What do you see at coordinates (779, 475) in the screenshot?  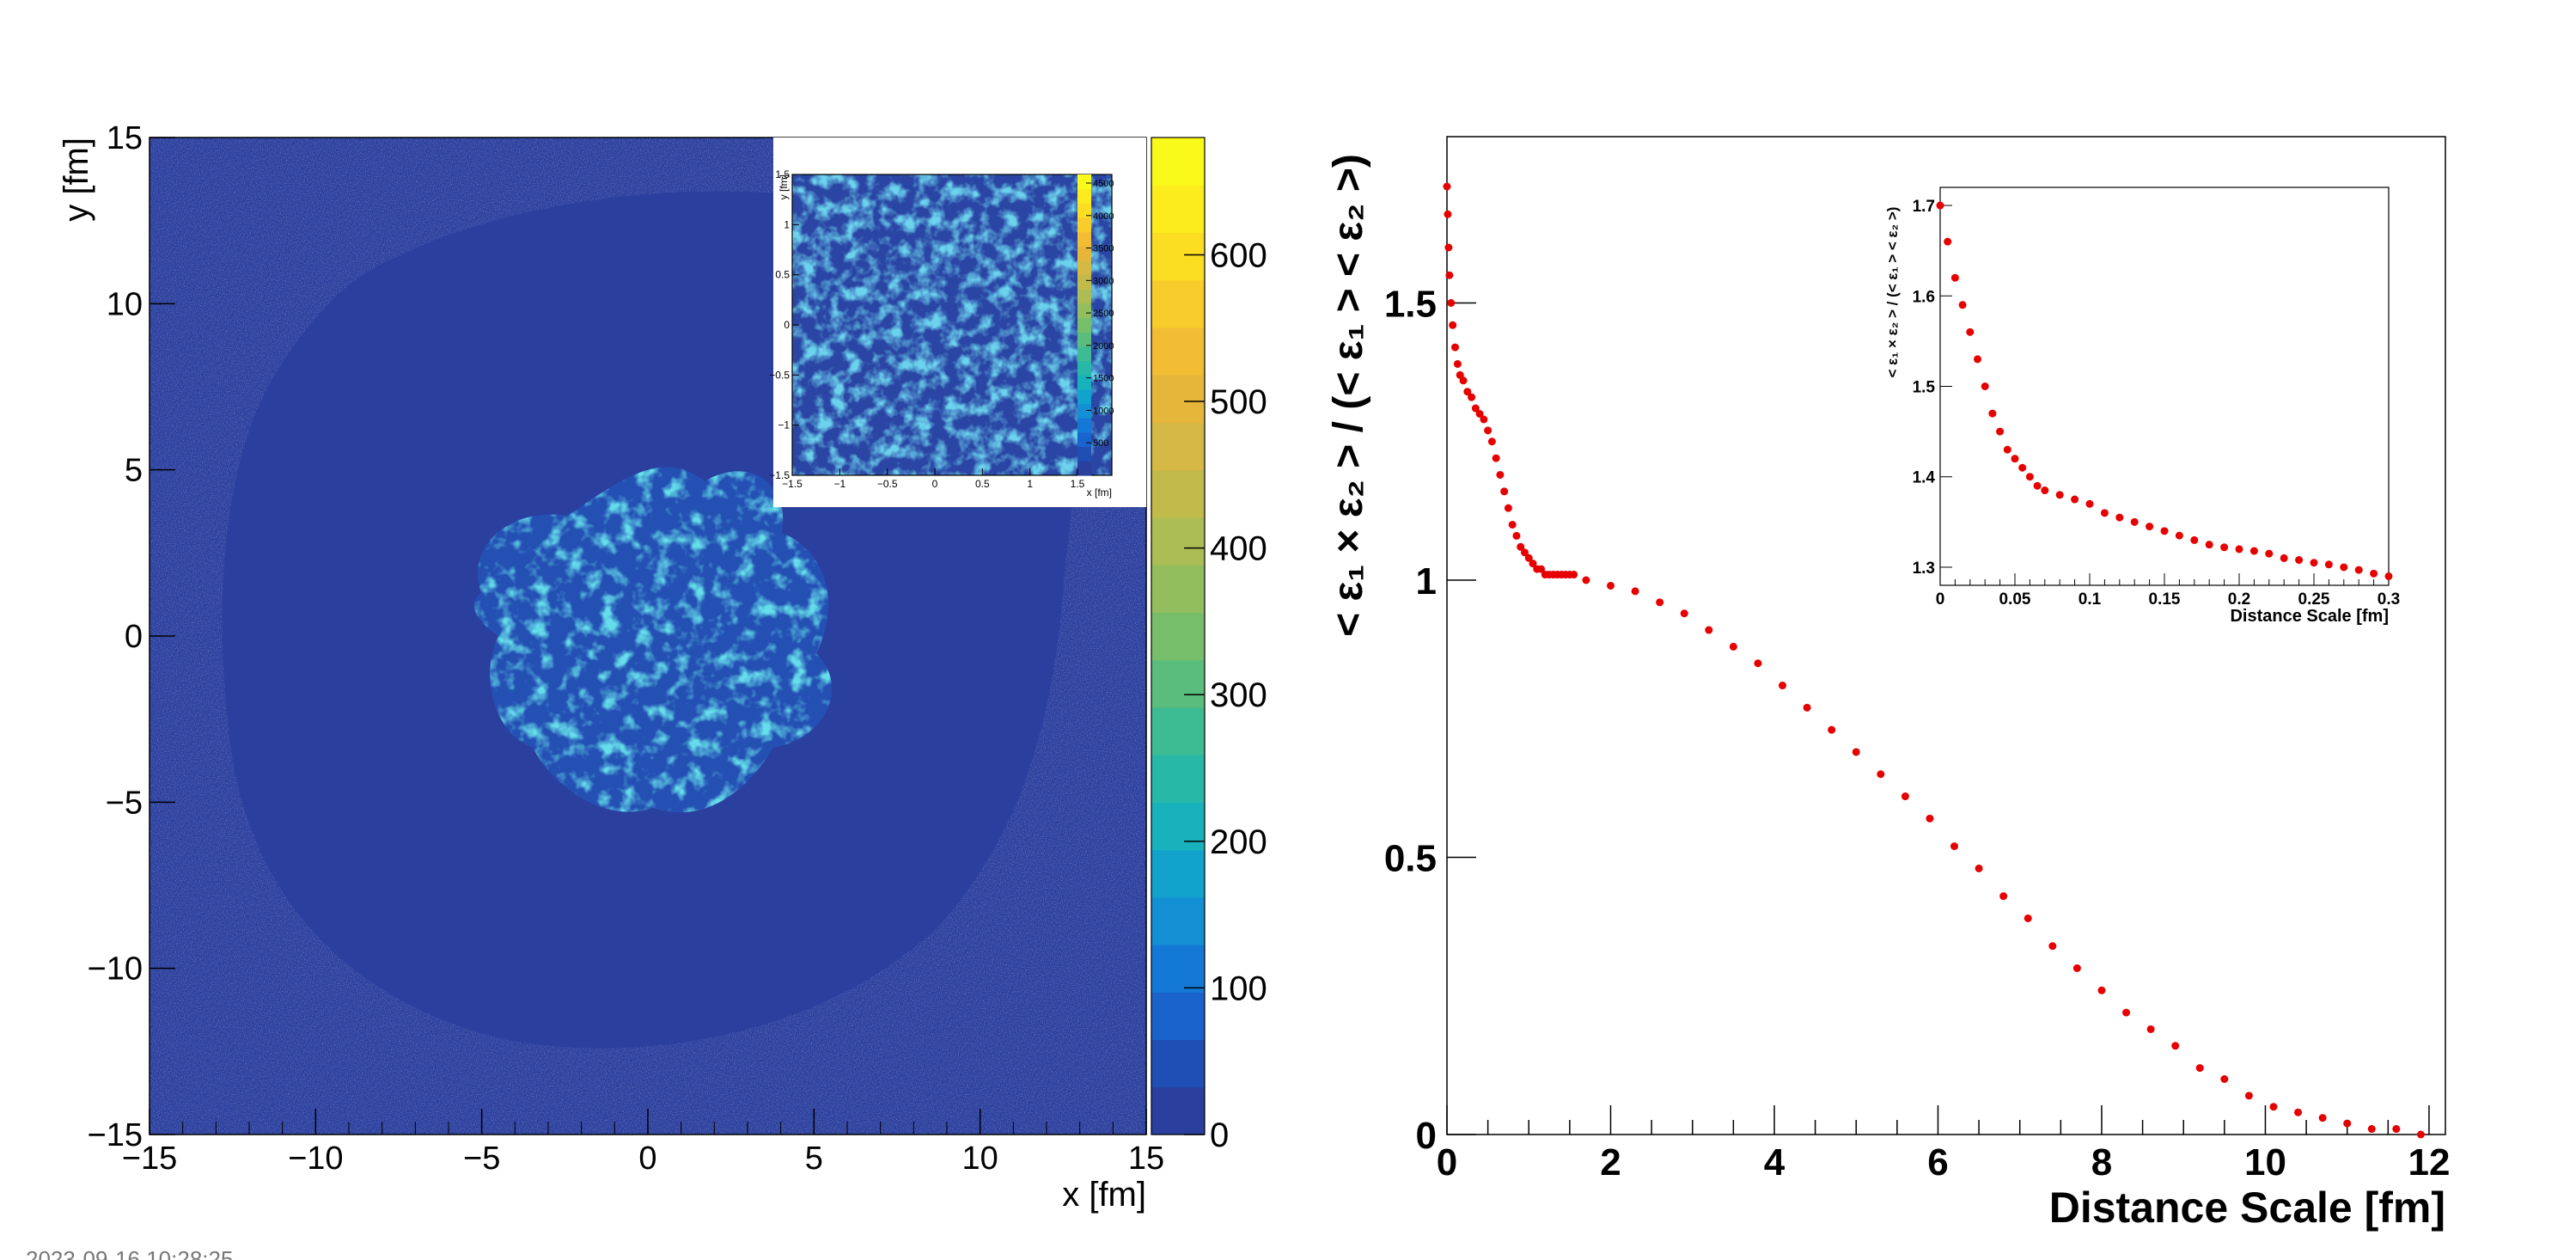 I see `heatmap-inset-y-tick-label: −1.5` at bounding box center [779, 475].